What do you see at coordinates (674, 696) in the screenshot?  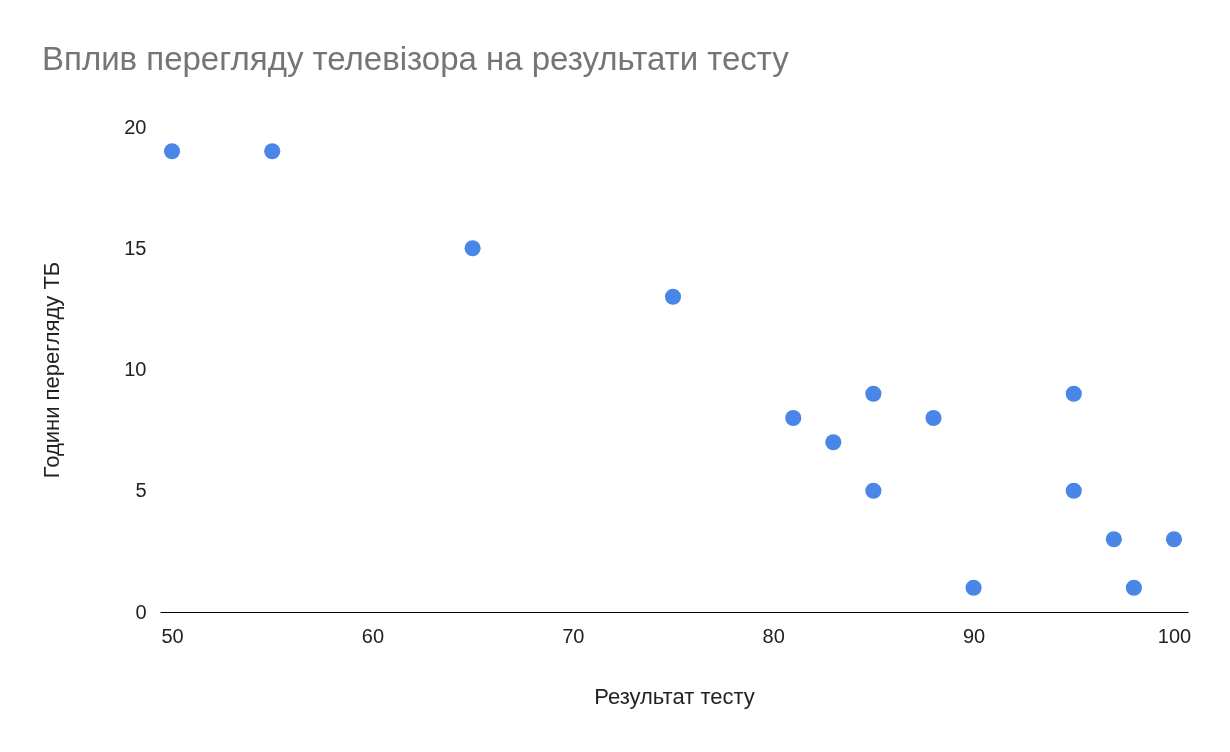 I see `x-axis-title: Результат тесту` at bounding box center [674, 696].